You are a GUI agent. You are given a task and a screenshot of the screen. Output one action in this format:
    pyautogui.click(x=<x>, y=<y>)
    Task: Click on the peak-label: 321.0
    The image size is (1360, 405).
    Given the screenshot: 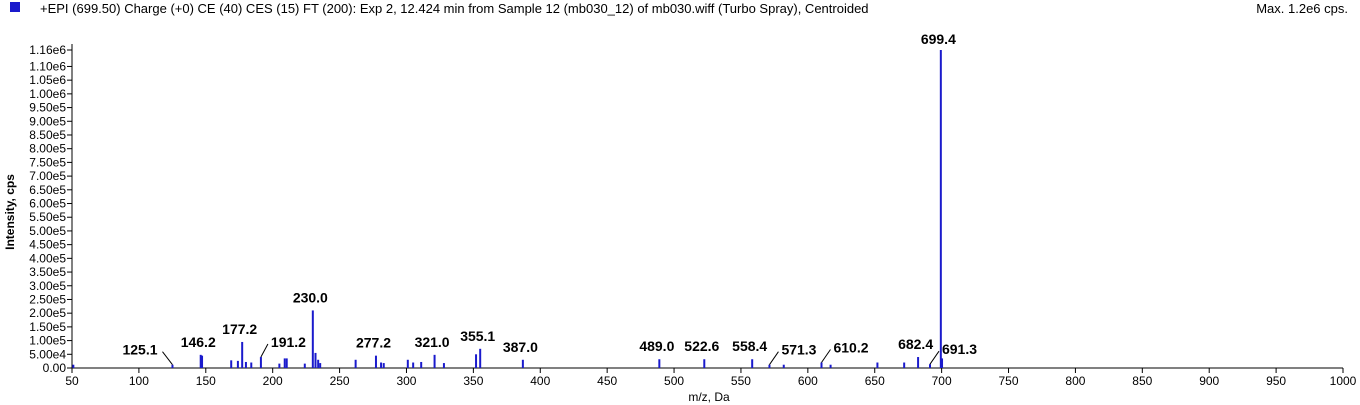 What is the action you would take?
    pyautogui.click(x=432, y=342)
    